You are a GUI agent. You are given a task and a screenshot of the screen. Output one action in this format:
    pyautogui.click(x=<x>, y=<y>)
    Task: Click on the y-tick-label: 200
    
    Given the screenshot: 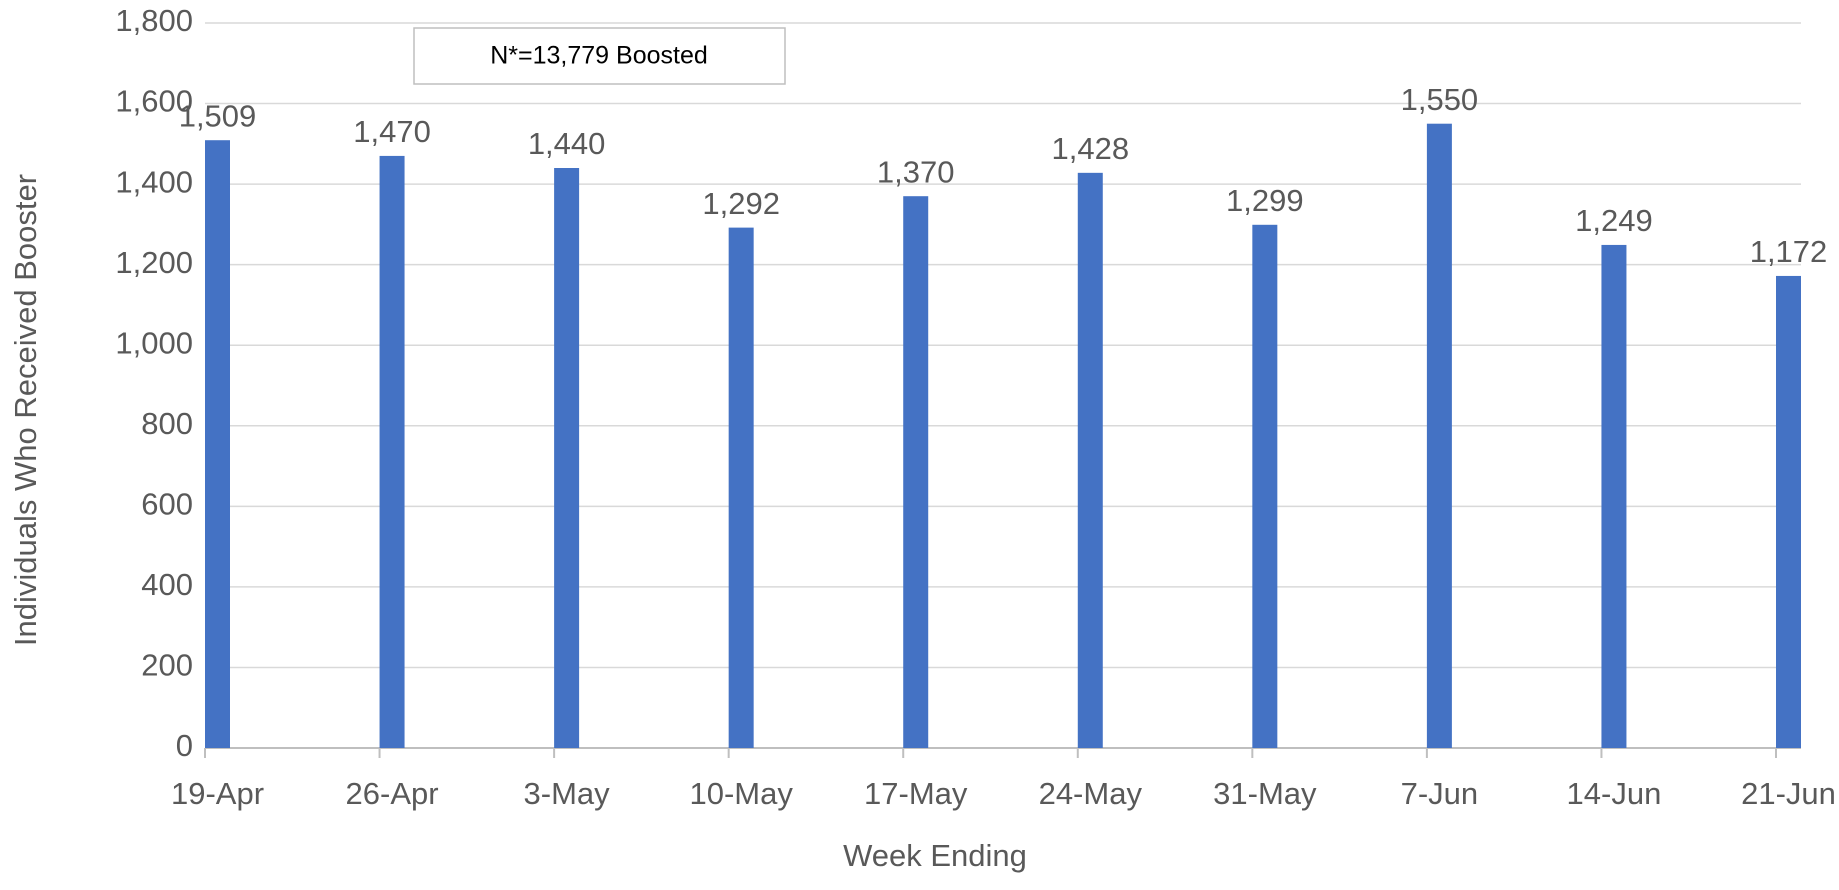 What is the action you would take?
    pyautogui.click(x=167, y=665)
    